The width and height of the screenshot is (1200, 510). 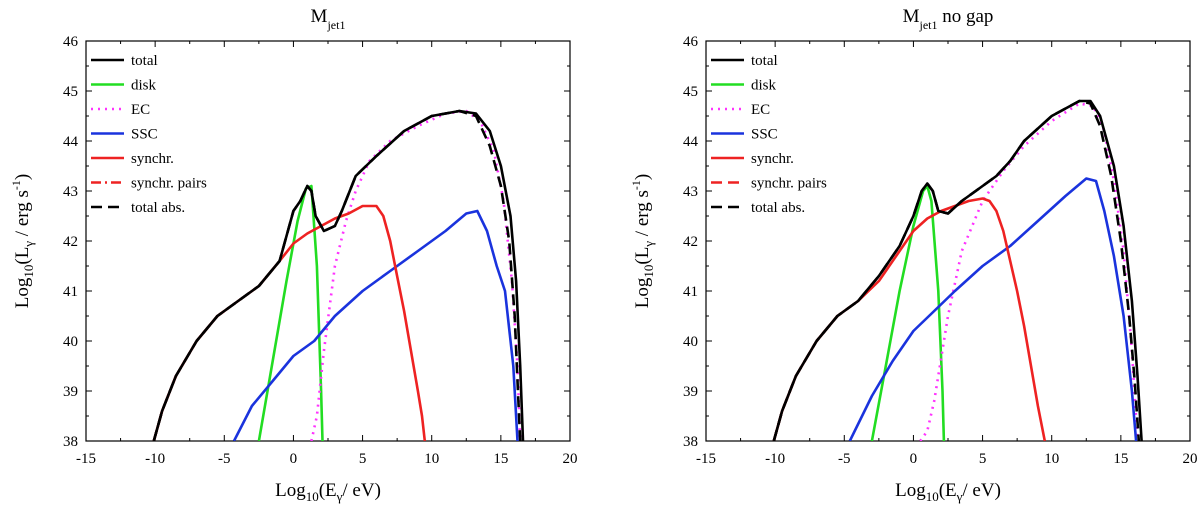 I want to click on chart-title: Mjet1 no gap, so click(x=948, y=19).